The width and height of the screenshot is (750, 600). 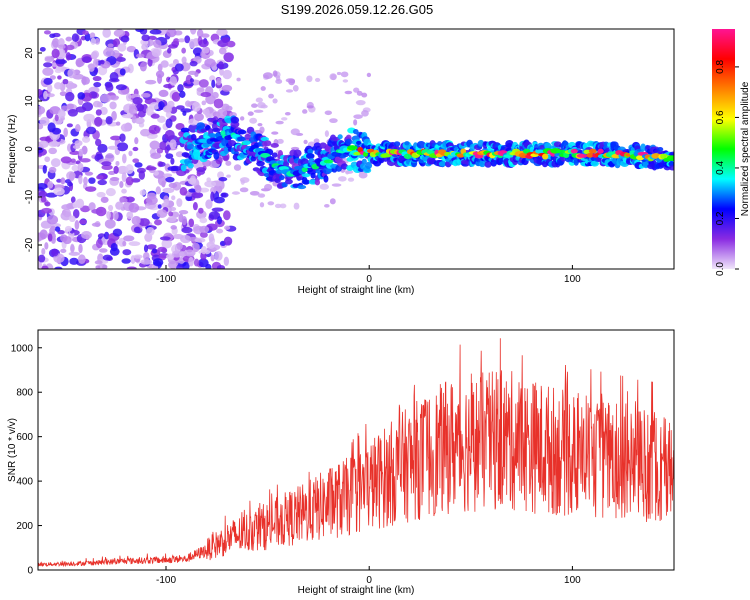 What do you see at coordinates (356, 290) in the screenshot?
I see `spectrogram-xlabel: Height of straight line (km)` at bounding box center [356, 290].